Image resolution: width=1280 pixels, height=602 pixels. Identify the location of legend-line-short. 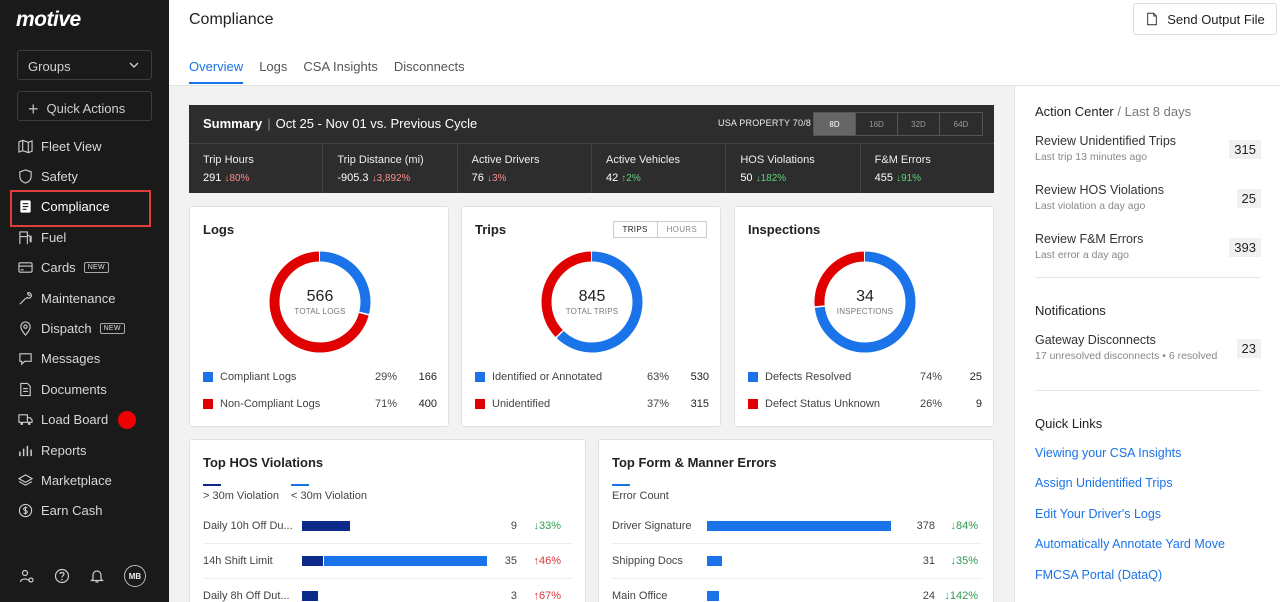
(300, 485).